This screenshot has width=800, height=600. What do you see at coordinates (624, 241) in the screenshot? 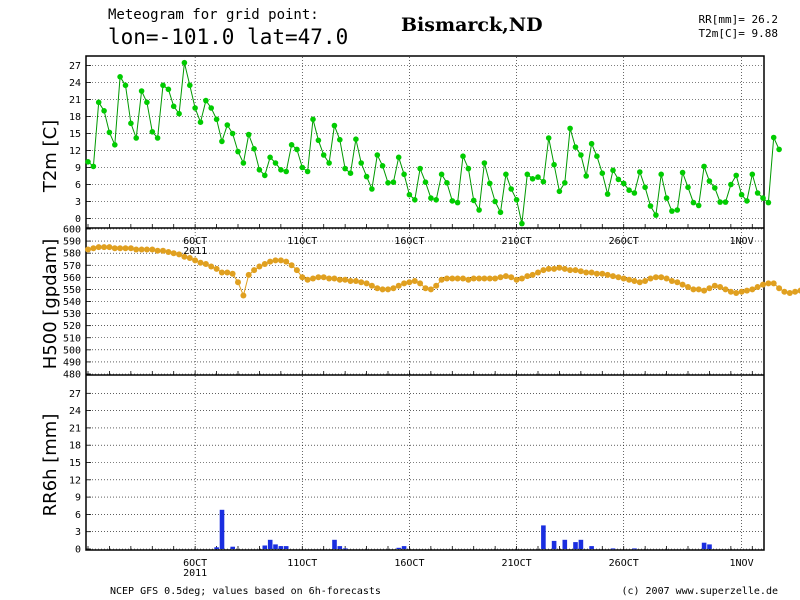
I see `x-tick-label: 26OCT` at bounding box center [624, 241].